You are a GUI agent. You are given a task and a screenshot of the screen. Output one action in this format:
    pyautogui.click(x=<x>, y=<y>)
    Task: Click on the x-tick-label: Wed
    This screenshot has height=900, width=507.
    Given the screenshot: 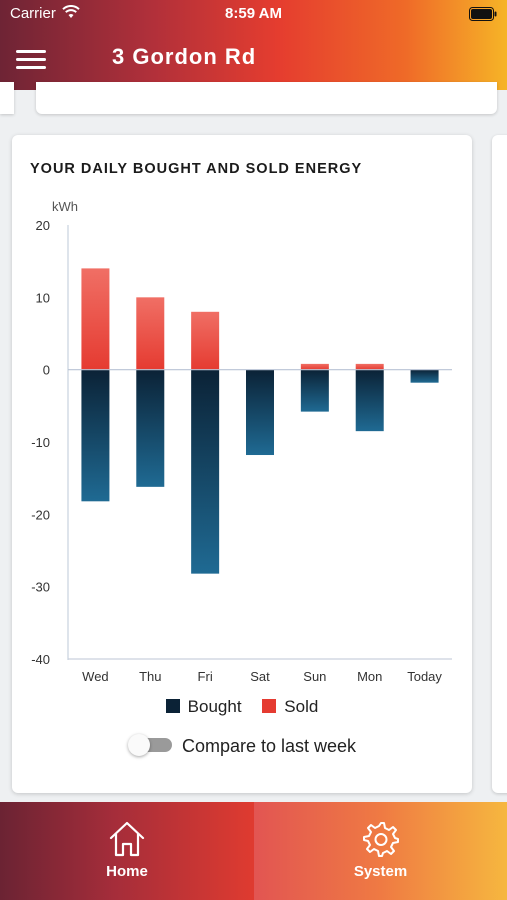 What is the action you would take?
    pyautogui.click(x=95, y=676)
    